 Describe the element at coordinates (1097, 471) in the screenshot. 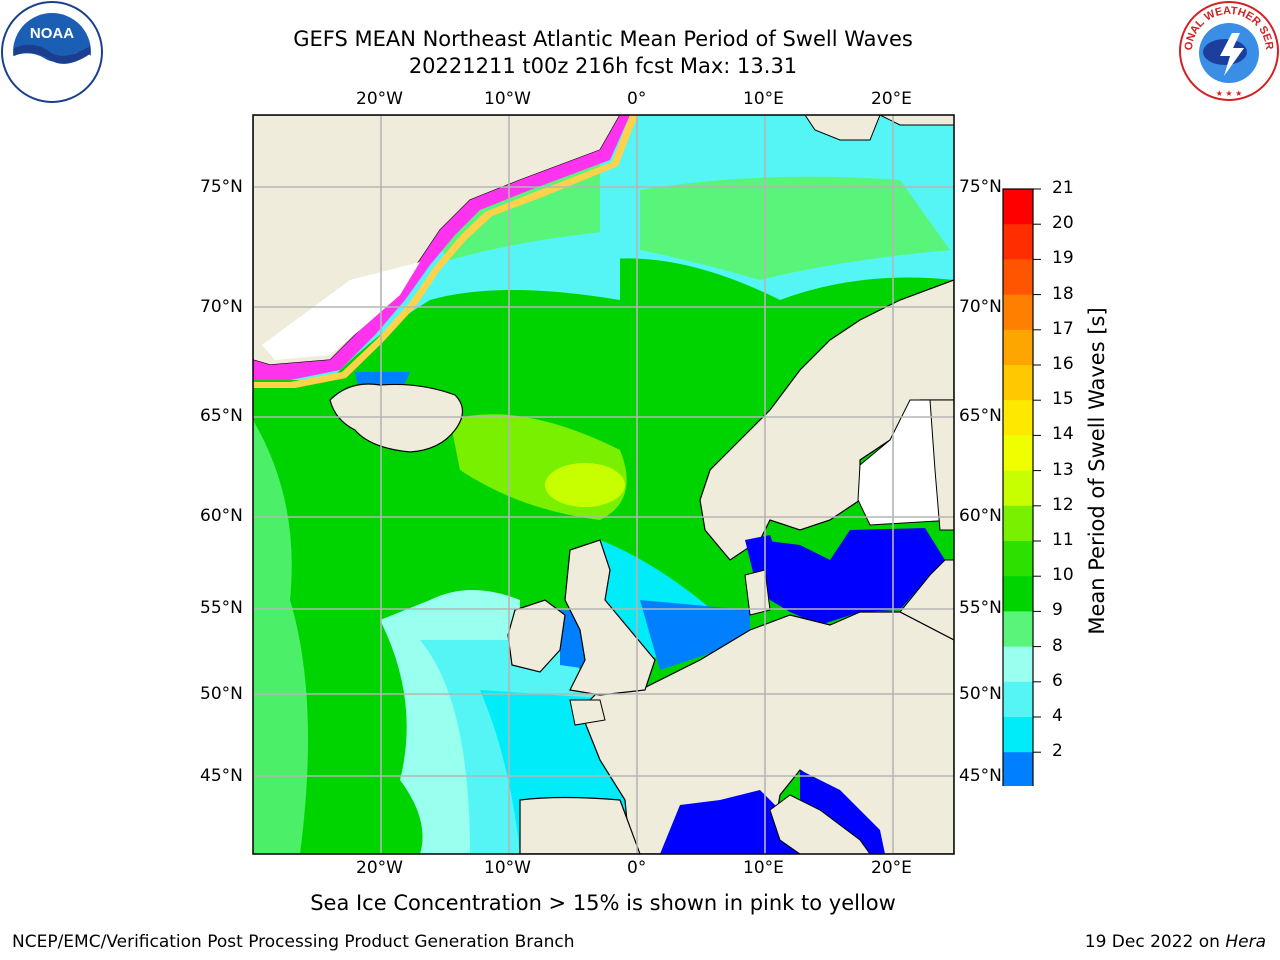

I see `colorbar-title: Mean Period of Swell Waves [s]` at that location.